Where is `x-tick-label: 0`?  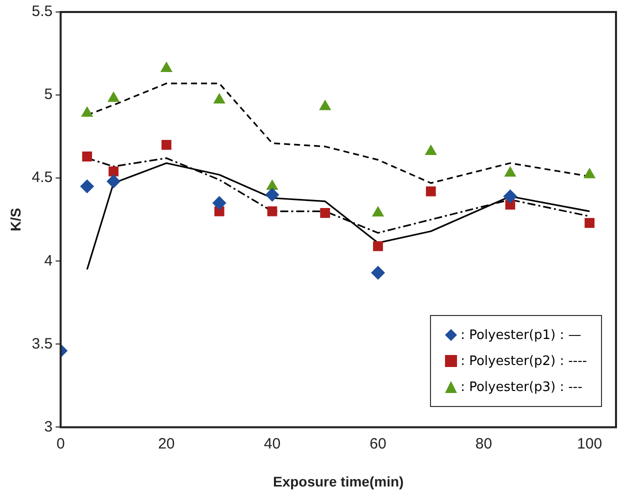 x-tick-label: 0 is located at coordinates (60, 443).